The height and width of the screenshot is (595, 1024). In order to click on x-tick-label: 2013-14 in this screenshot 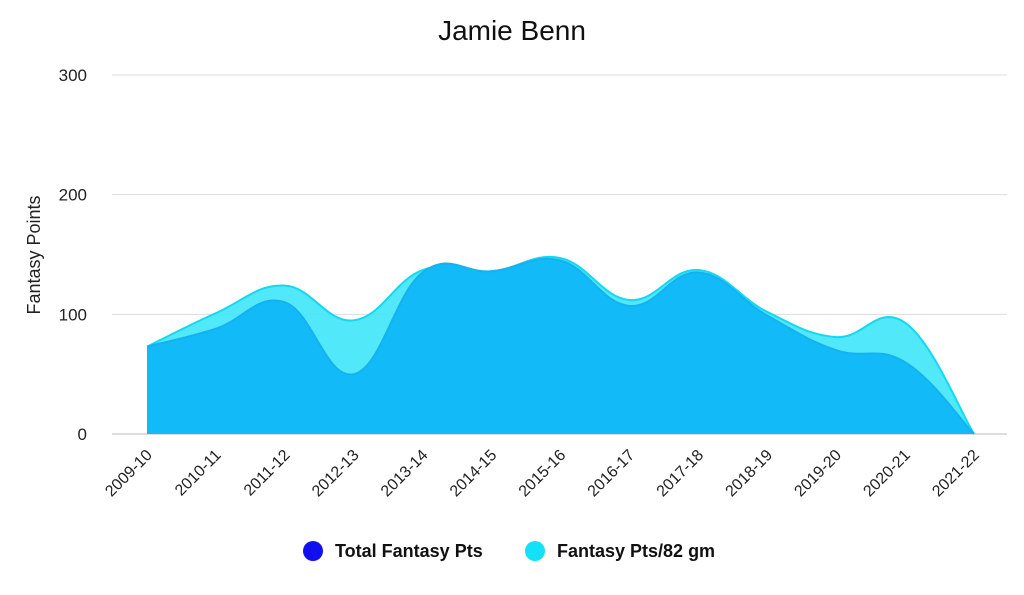, I will do `click(405, 474)`.